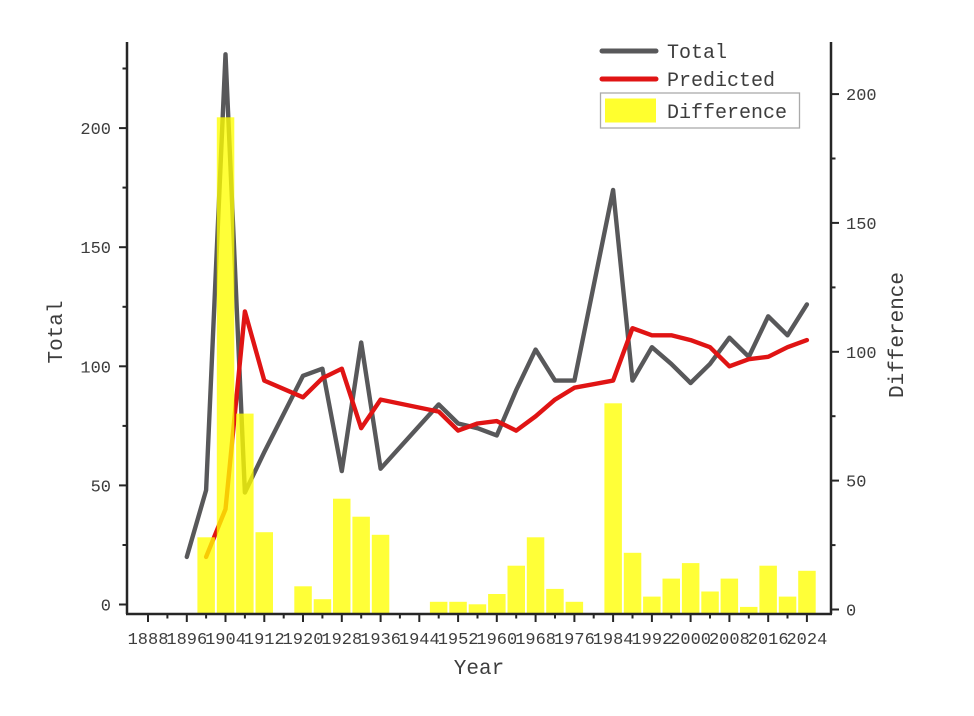  I want to click on x-tick-label-1936: 1936, so click(380, 640).